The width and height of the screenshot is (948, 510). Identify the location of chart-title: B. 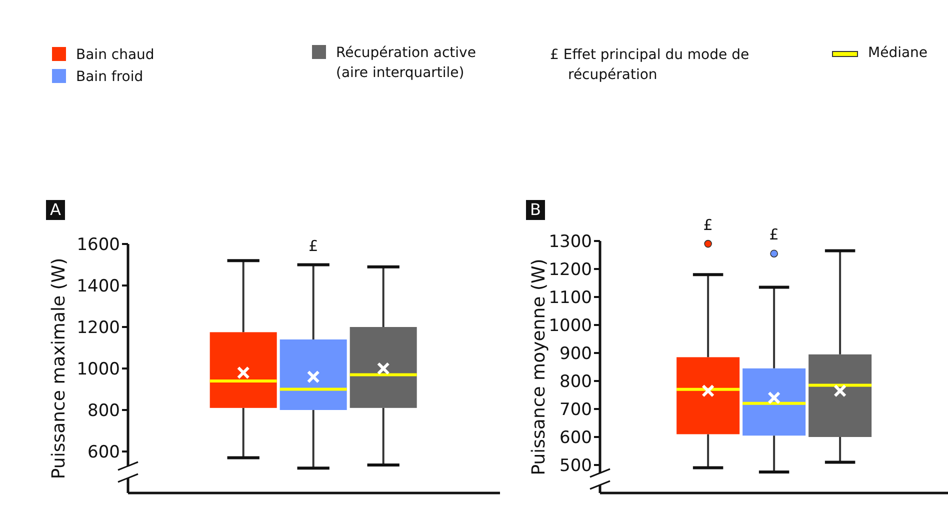
(535, 210).